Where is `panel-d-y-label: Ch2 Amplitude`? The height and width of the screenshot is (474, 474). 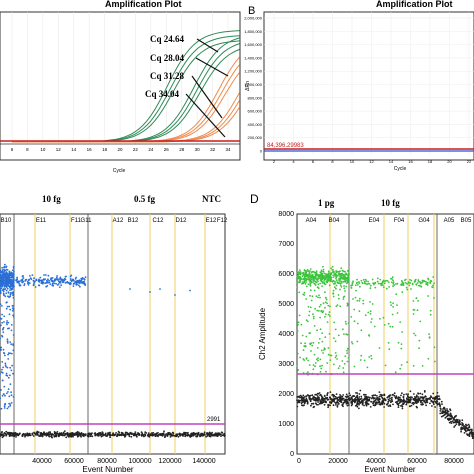 panel-d-y-label: Ch2 Amplitude is located at coordinates (262, 333).